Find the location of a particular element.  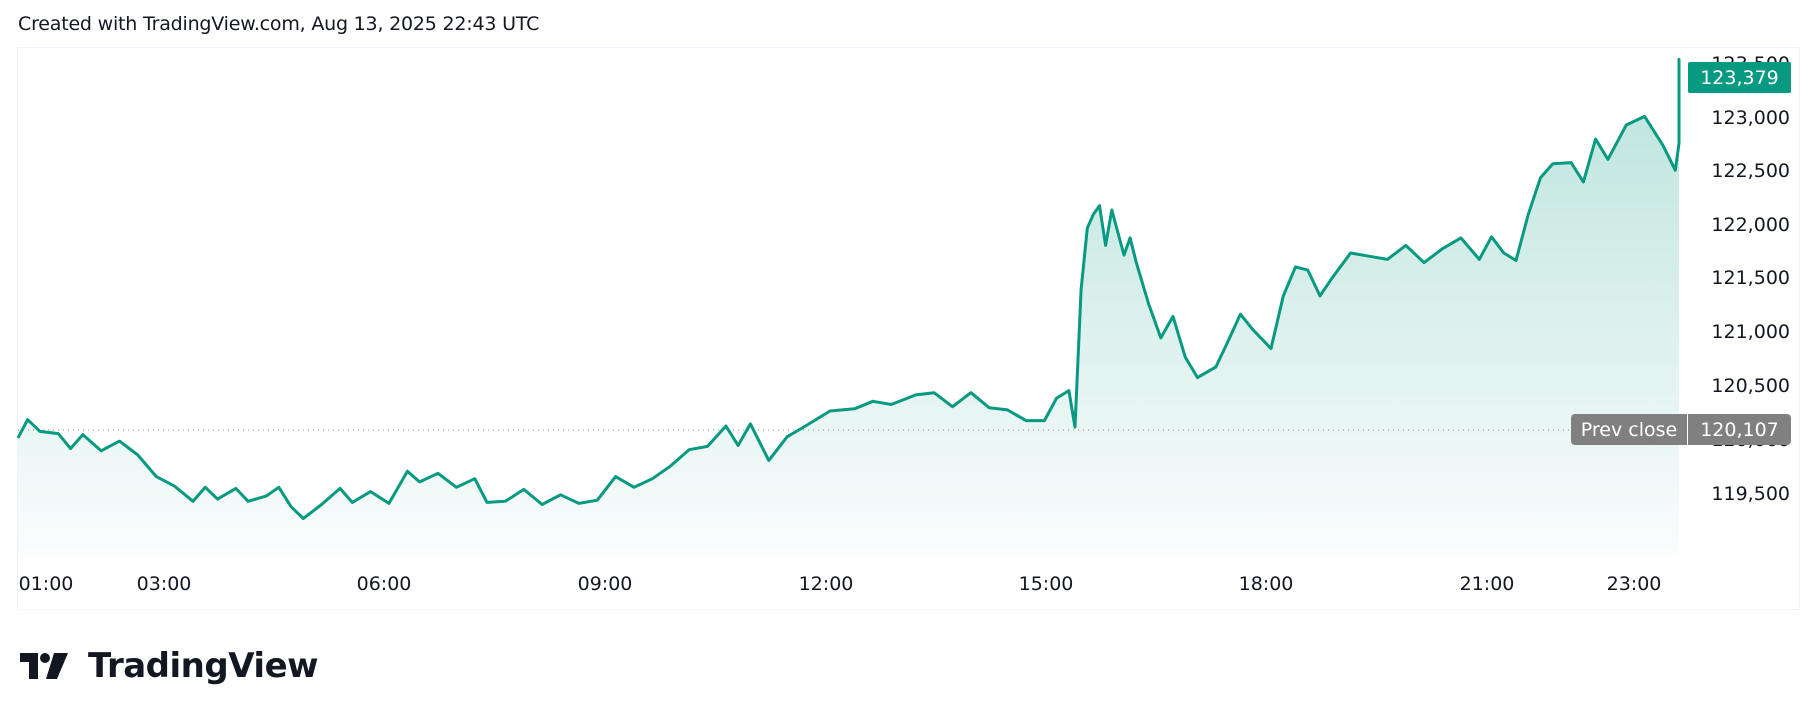

tradingview-logo-text: TradingView is located at coordinates (203, 666).